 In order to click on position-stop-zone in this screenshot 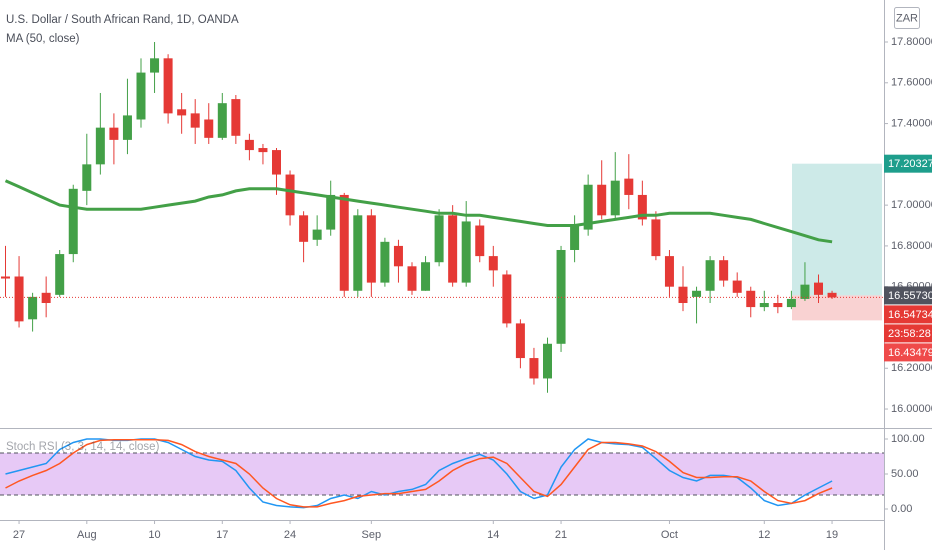, I will do `click(837, 308)`.